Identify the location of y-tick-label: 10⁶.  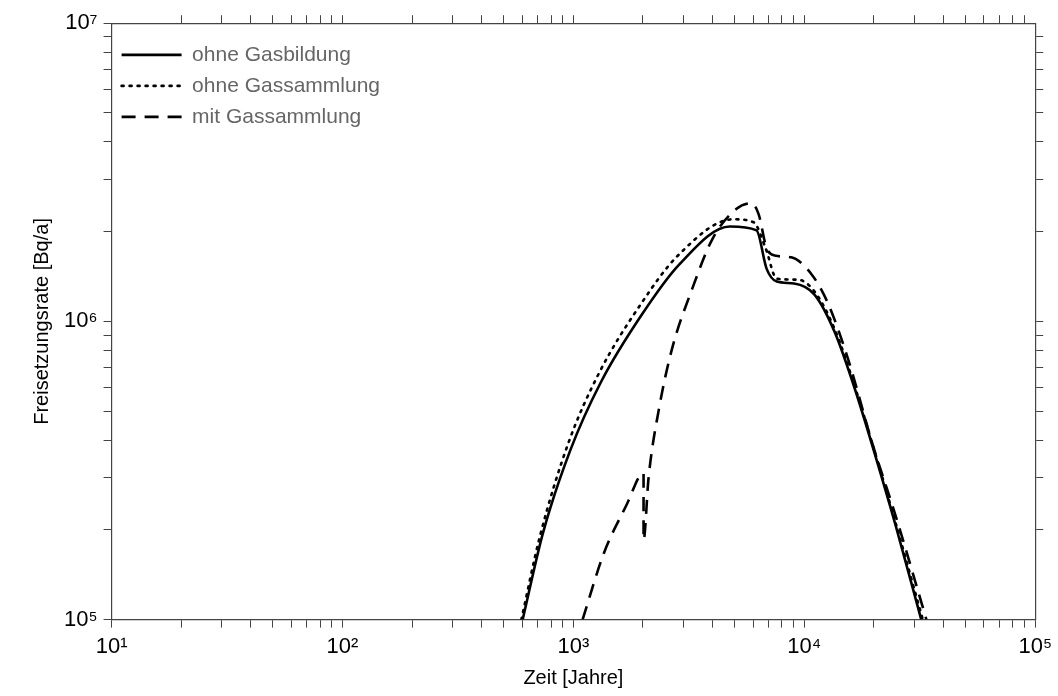
(81, 320).